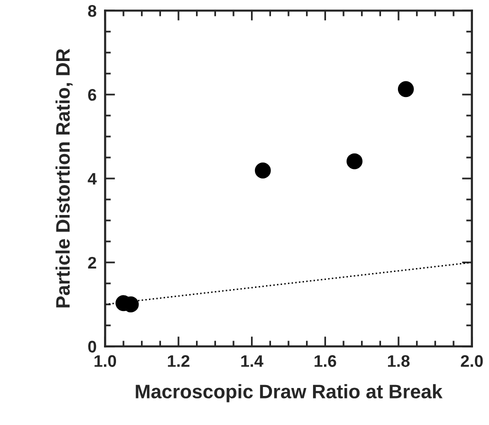  Describe the element at coordinates (92, 94) in the screenshot. I see `y-tick-label: 6` at that location.